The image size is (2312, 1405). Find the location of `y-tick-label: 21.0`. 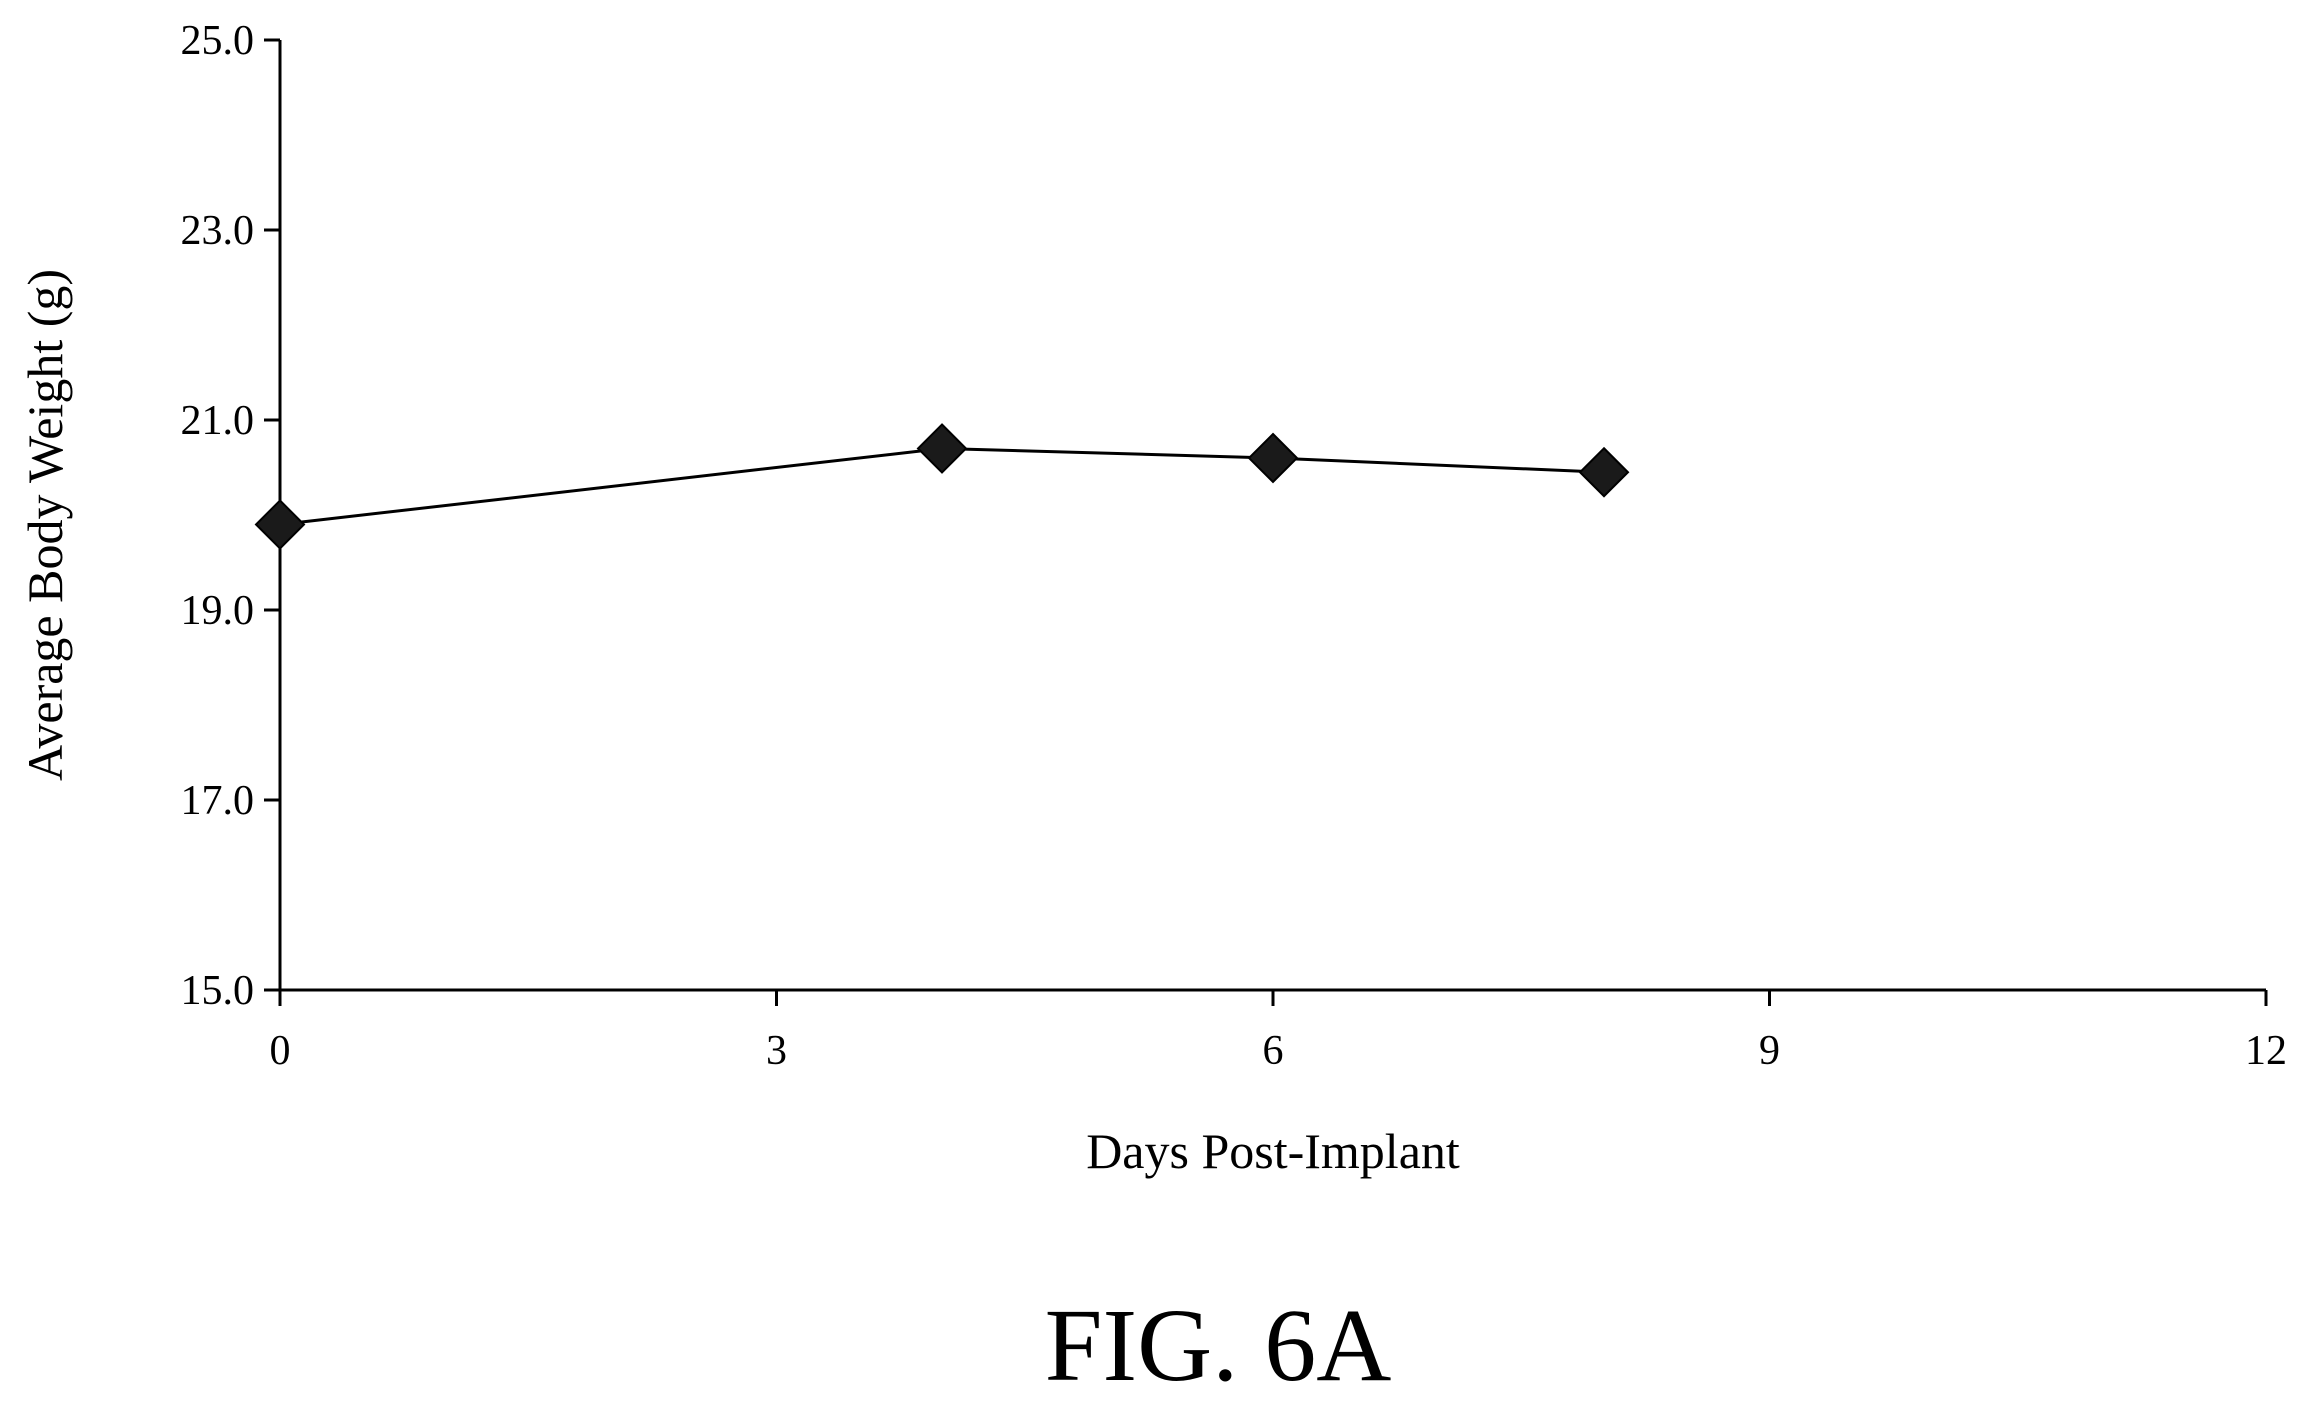

y-tick-label: 21.0 is located at coordinates (218, 421).